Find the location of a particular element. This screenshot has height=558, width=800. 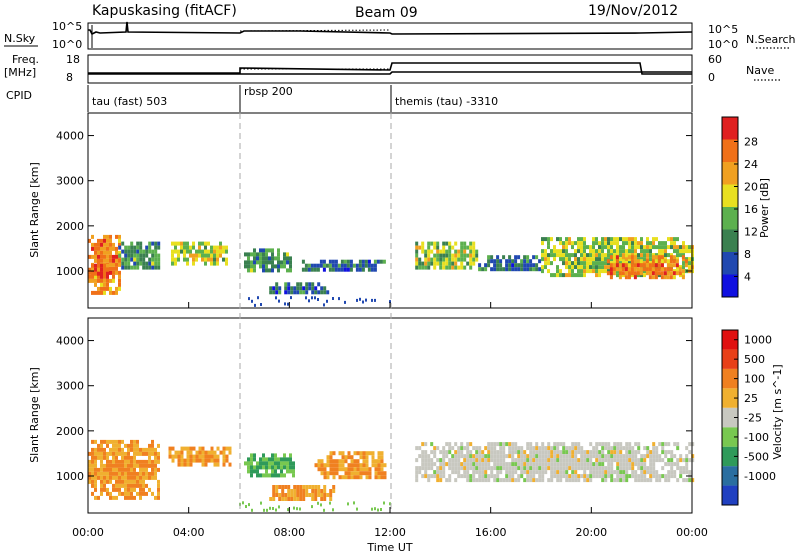

nsky-trace is located at coordinates (390, 28).